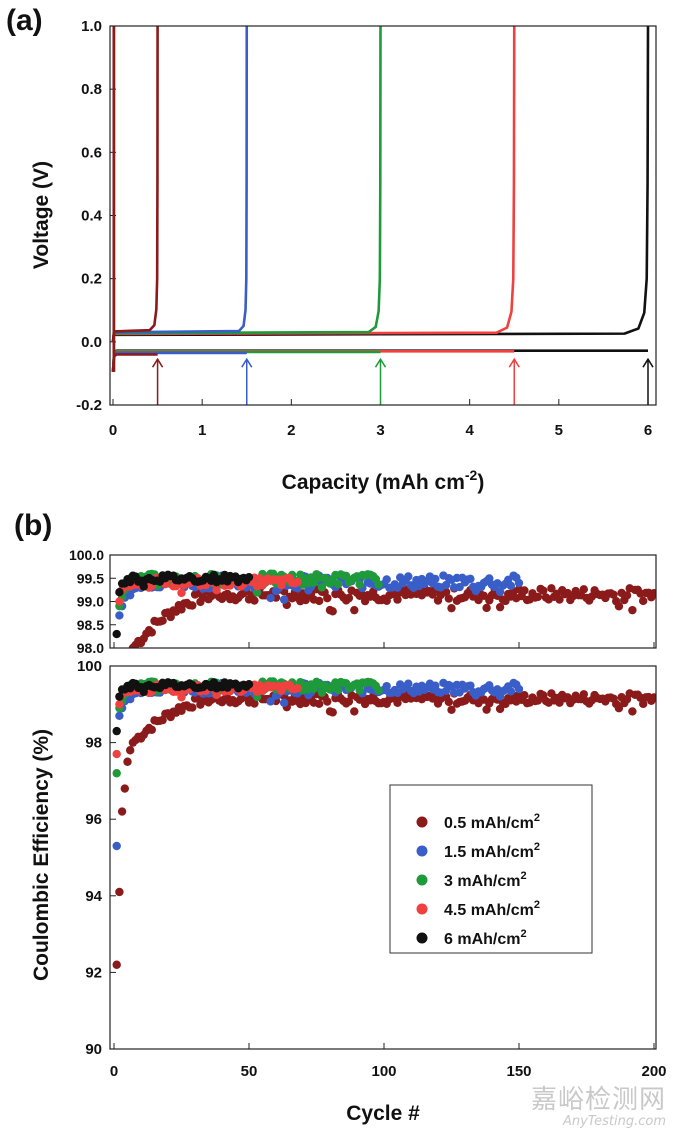 Image resolution: width=680 pixels, height=1134 pixels. I want to click on watermark: 嘉峪检测网 AnyTesting.com, so click(598, 1107).